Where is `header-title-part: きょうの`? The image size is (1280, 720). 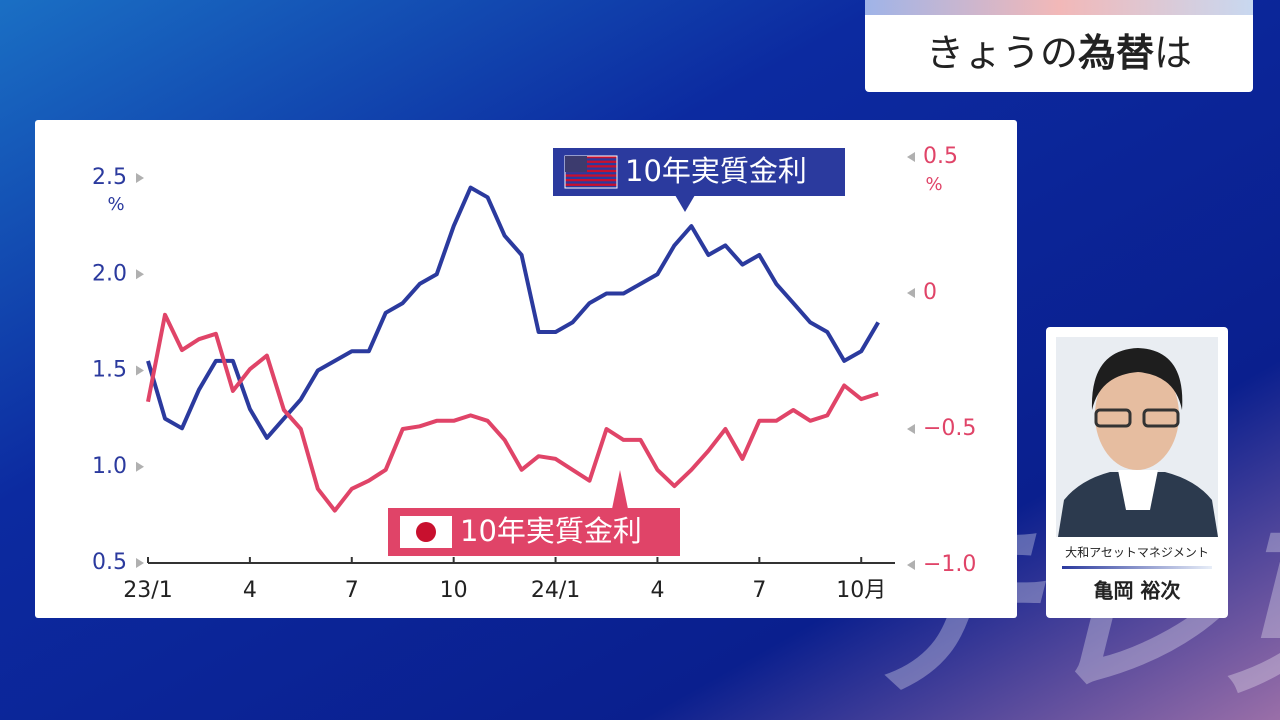 header-title-part: きょうの is located at coordinates (1002, 53).